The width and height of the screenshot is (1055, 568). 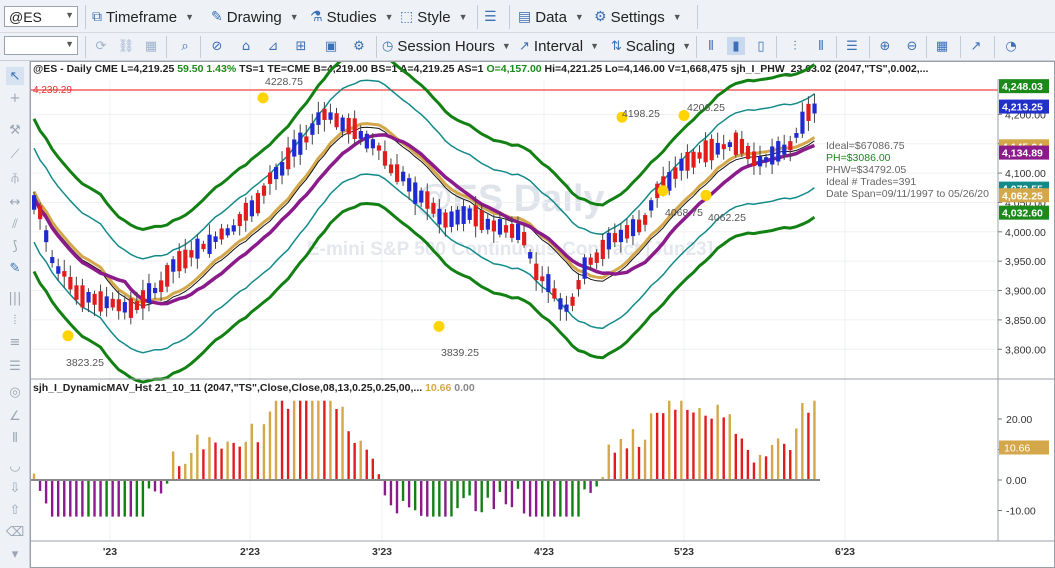 What do you see at coordinates (151, 46) in the screenshot?
I see `grid-icon: ▦` at bounding box center [151, 46].